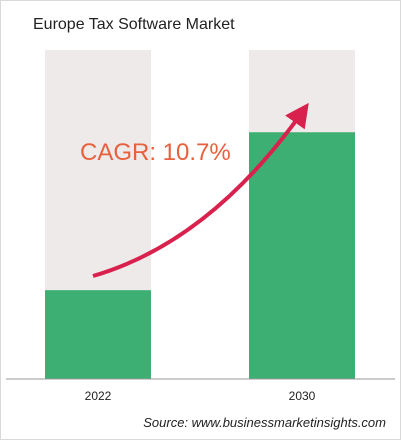 The image size is (401, 440). I want to click on x-tick-labels: 2022 2030, so click(200, 396).